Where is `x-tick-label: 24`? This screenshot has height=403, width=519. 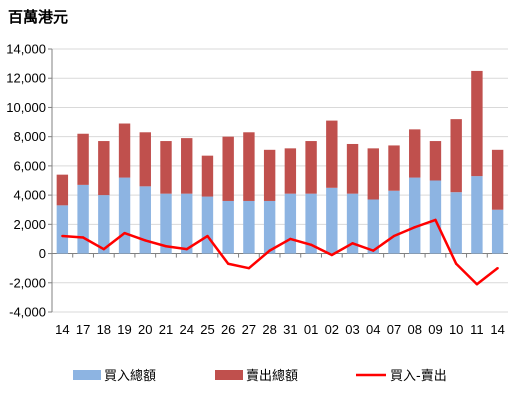
x-tick-label: 24 is located at coordinates (186, 329).